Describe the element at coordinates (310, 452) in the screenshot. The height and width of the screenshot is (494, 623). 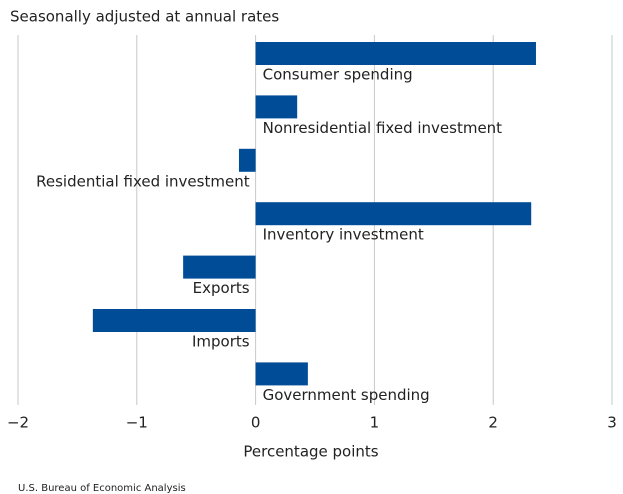
I see `x-axis-label: Percentage points` at that location.